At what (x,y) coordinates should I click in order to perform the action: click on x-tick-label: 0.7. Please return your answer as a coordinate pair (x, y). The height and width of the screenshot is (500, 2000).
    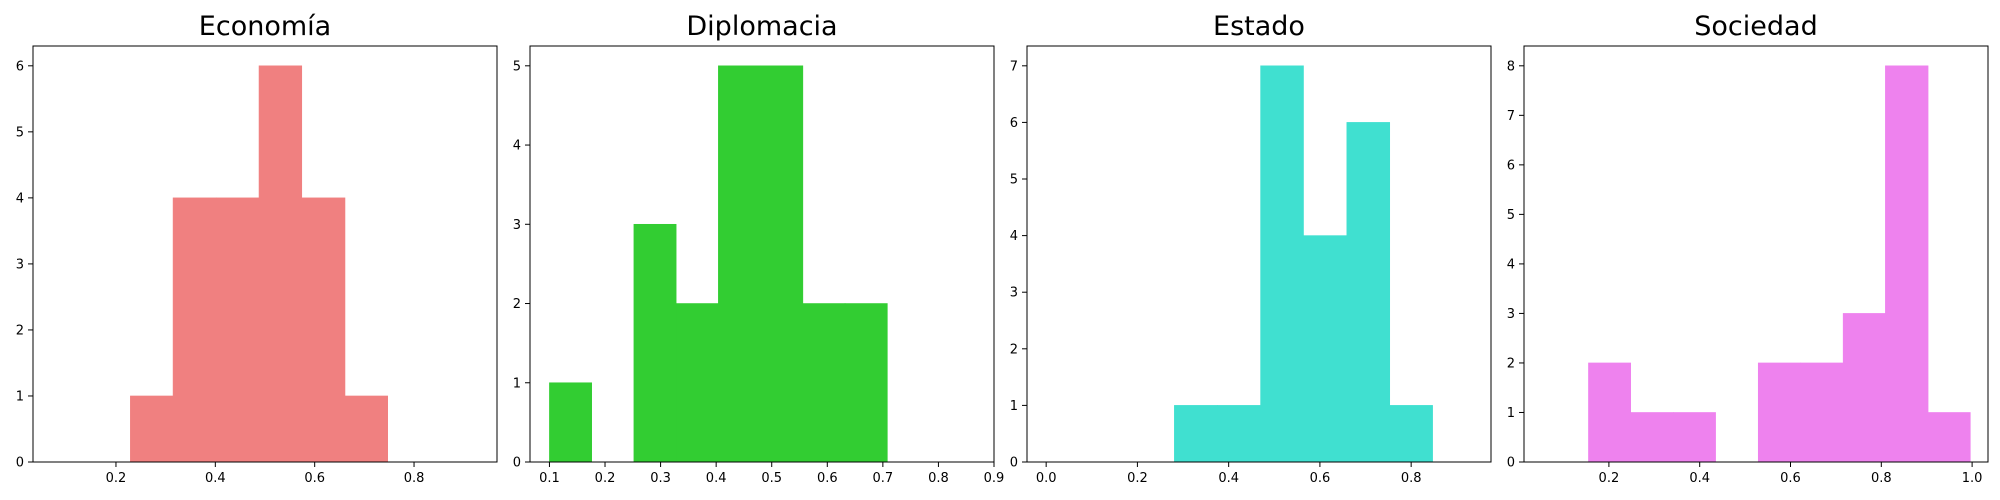
    Looking at the image, I should click on (883, 478).